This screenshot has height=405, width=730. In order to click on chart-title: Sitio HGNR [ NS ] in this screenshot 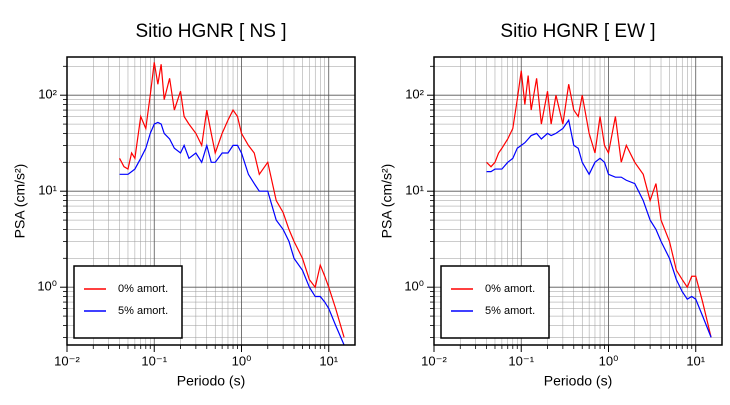, I will do `click(211, 31)`.